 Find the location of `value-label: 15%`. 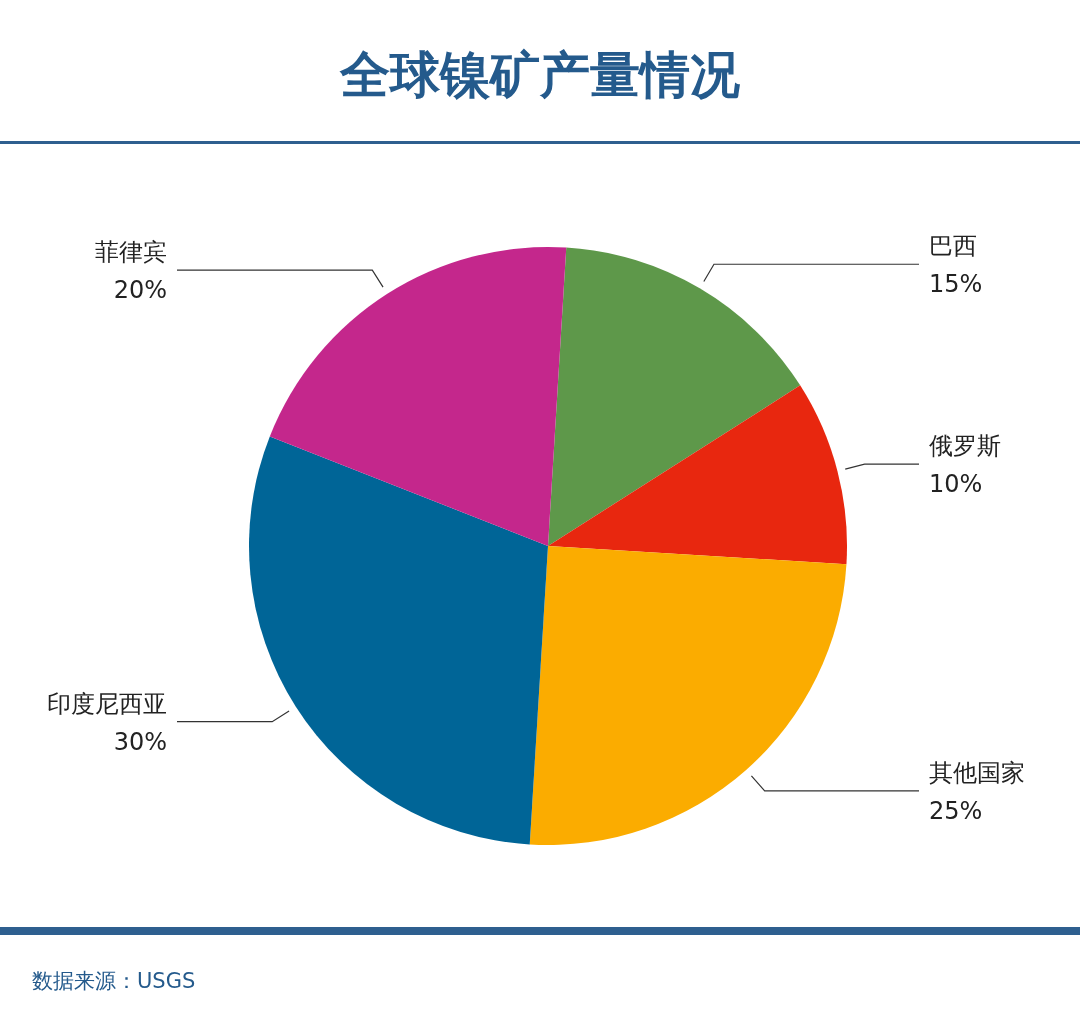

value-label: 15% is located at coordinates (956, 284).